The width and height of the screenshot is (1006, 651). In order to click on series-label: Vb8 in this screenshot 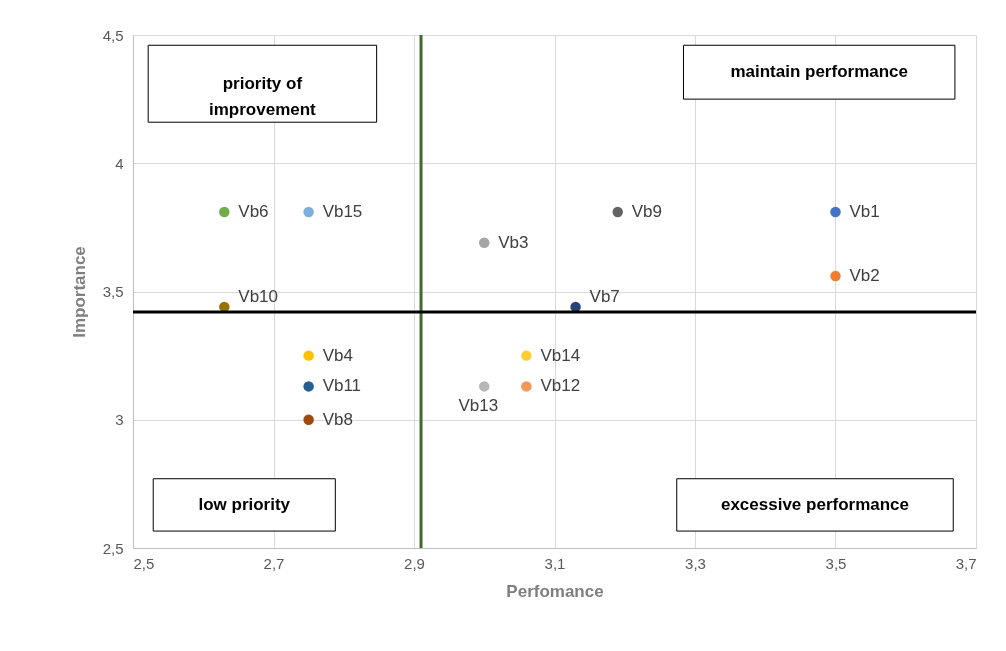, I will do `click(337, 419)`.